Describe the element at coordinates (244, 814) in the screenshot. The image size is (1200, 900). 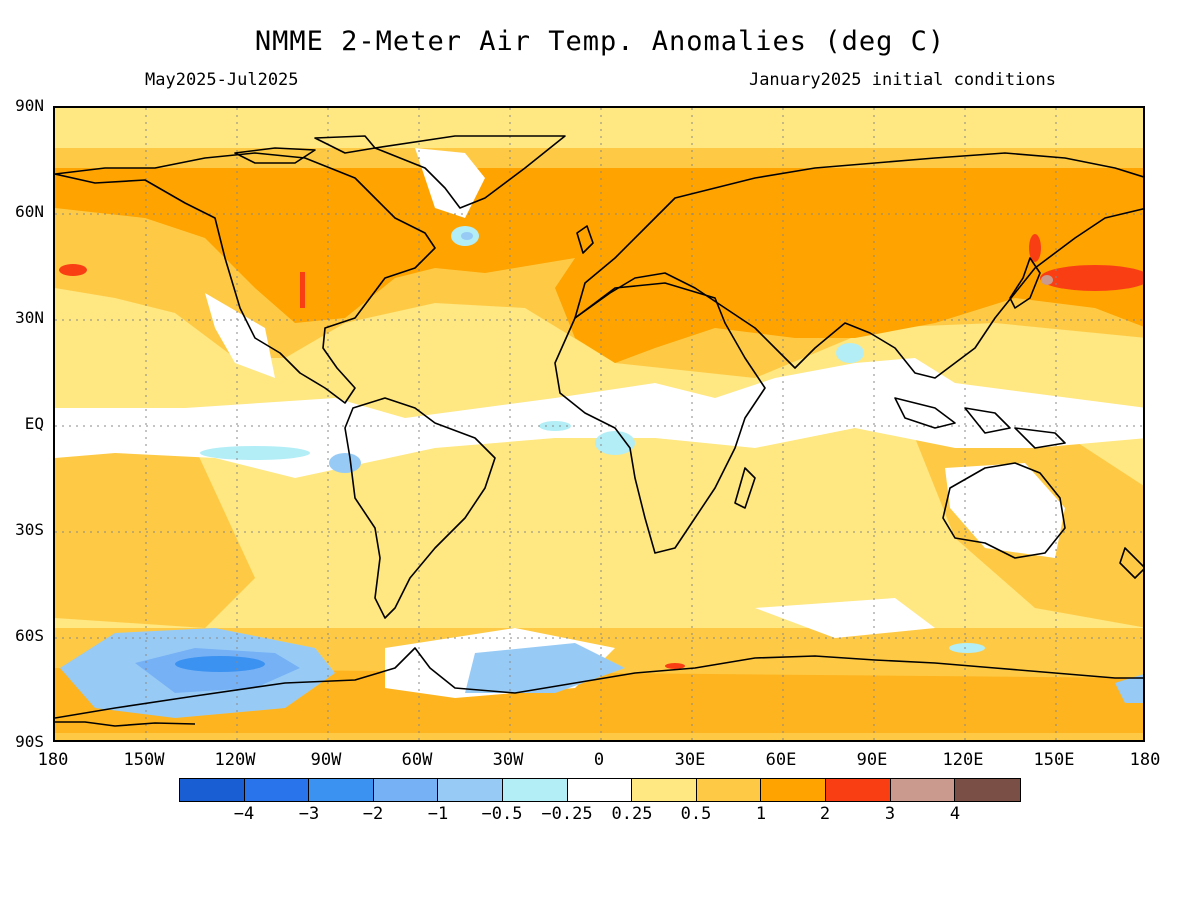
I see `colorbar-label: −4` at that location.